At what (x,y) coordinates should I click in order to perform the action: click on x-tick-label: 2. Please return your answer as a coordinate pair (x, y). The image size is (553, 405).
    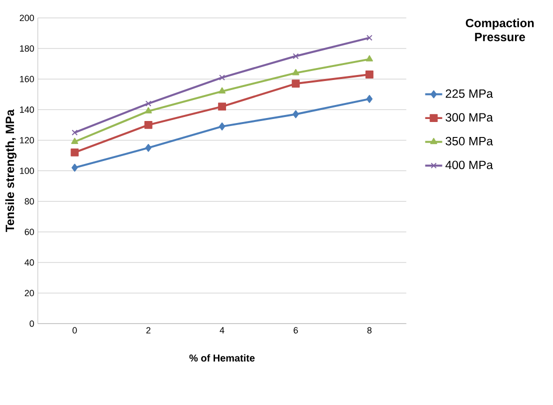
    Looking at the image, I should click on (148, 330).